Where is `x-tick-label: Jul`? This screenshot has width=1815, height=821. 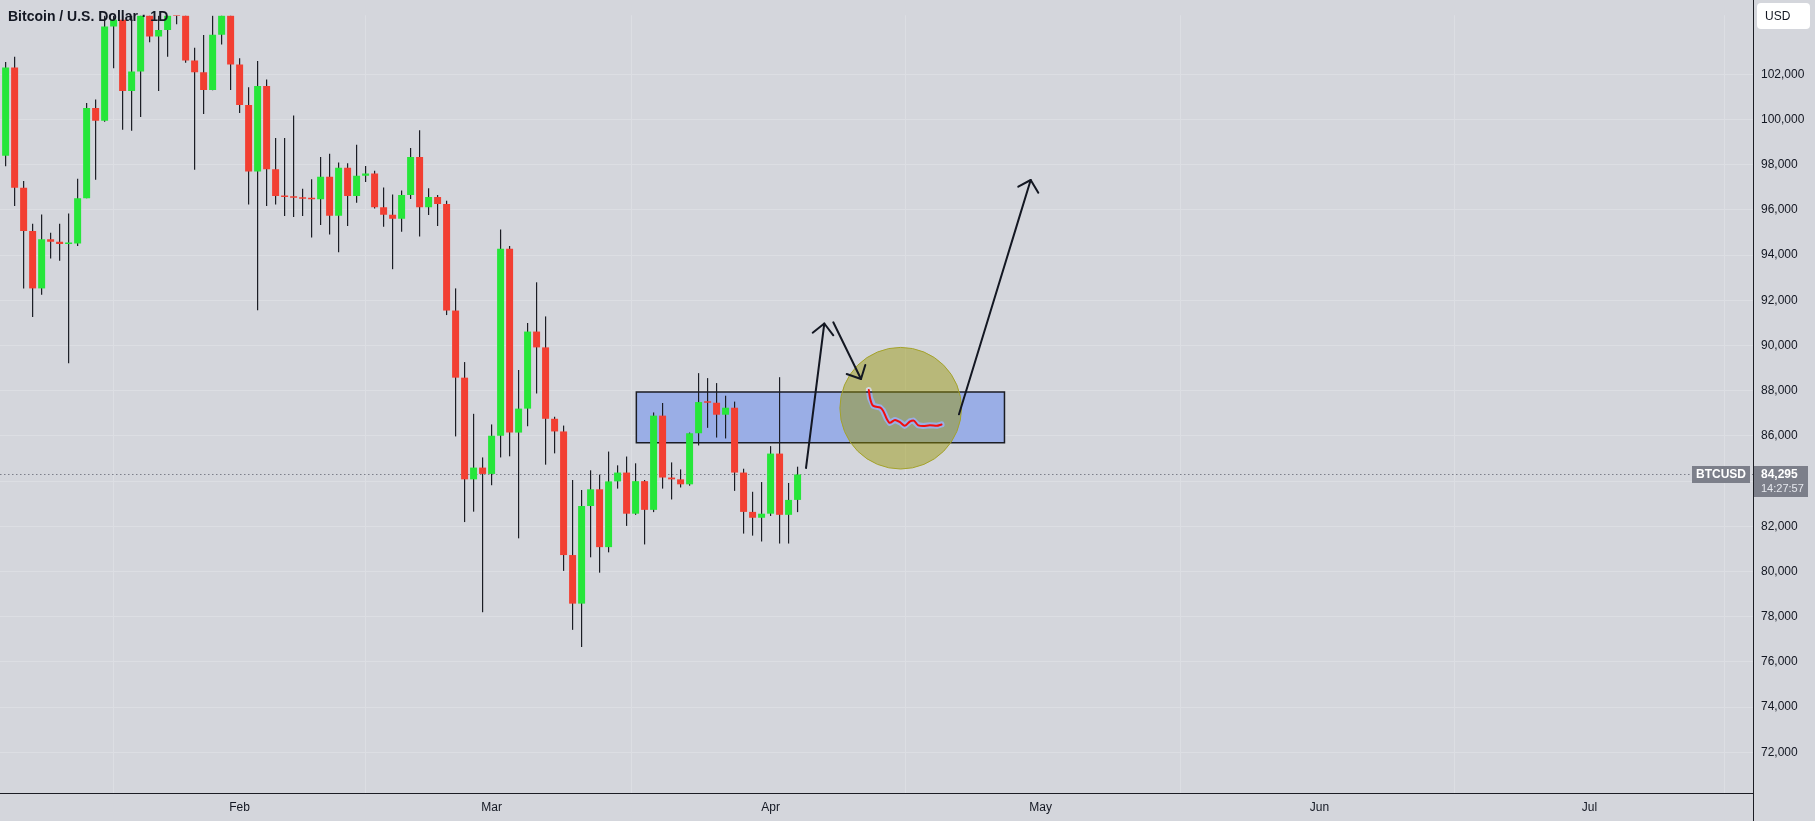
x-tick-label: Jul is located at coordinates (1589, 806).